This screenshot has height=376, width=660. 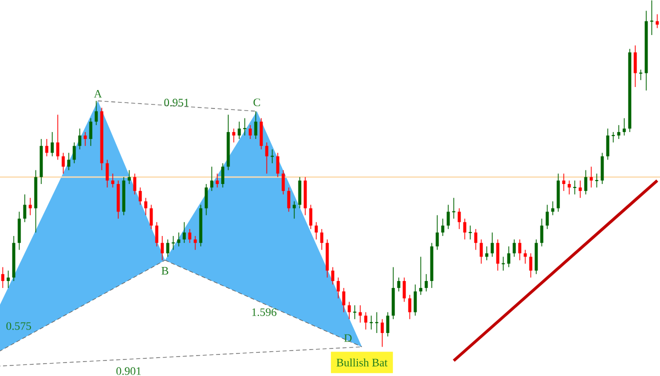 I want to click on annotation: 1.596, so click(x=264, y=312).